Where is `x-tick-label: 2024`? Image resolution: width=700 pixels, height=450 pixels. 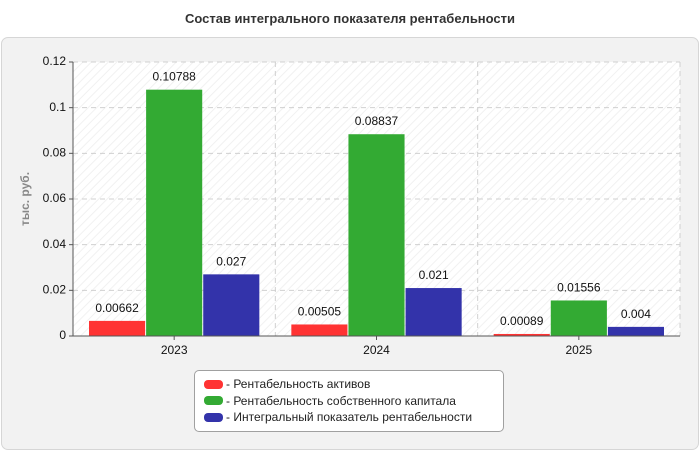
x-tick-label: 2024 is located at coordinates (376, 350).